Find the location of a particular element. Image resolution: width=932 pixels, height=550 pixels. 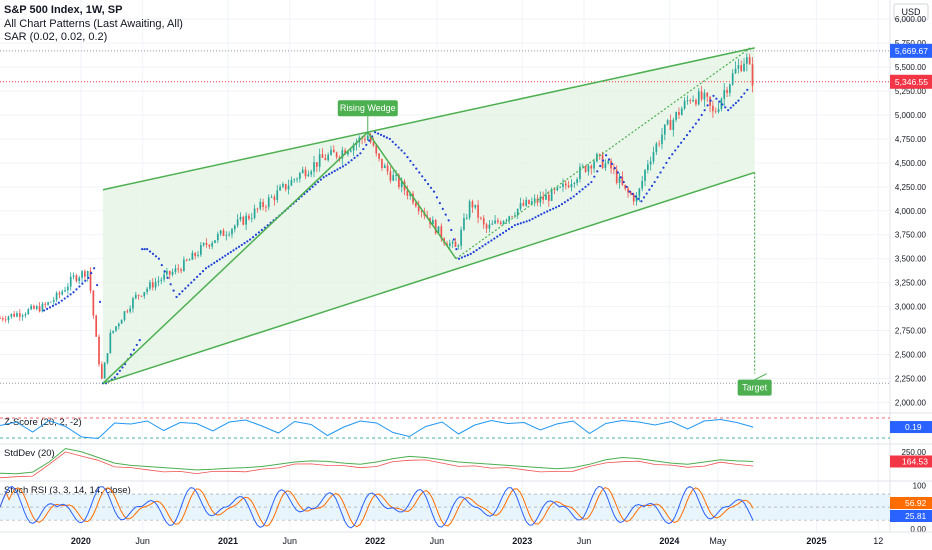

zscore-pane: Z-Score (20, 2, -2) 0.19 is located at coordinates (466, 426).